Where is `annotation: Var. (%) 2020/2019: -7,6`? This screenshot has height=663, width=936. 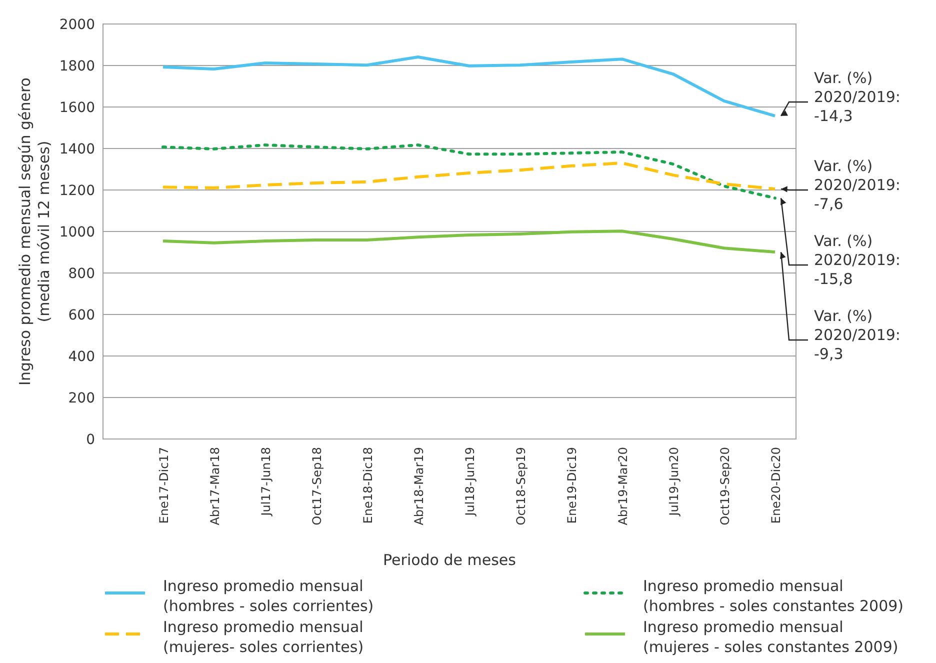
annotation: Var. (%) 2020/2019: -7,6 is located at coordinates (857, 185).